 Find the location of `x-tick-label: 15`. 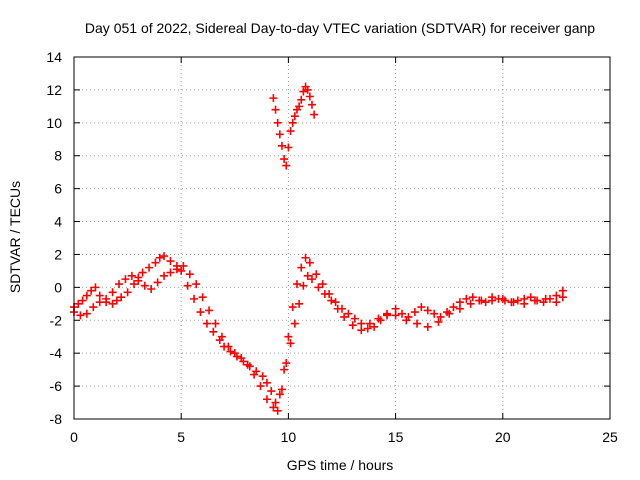

x-tick-label: 15 is located at coordinates (396, 437).